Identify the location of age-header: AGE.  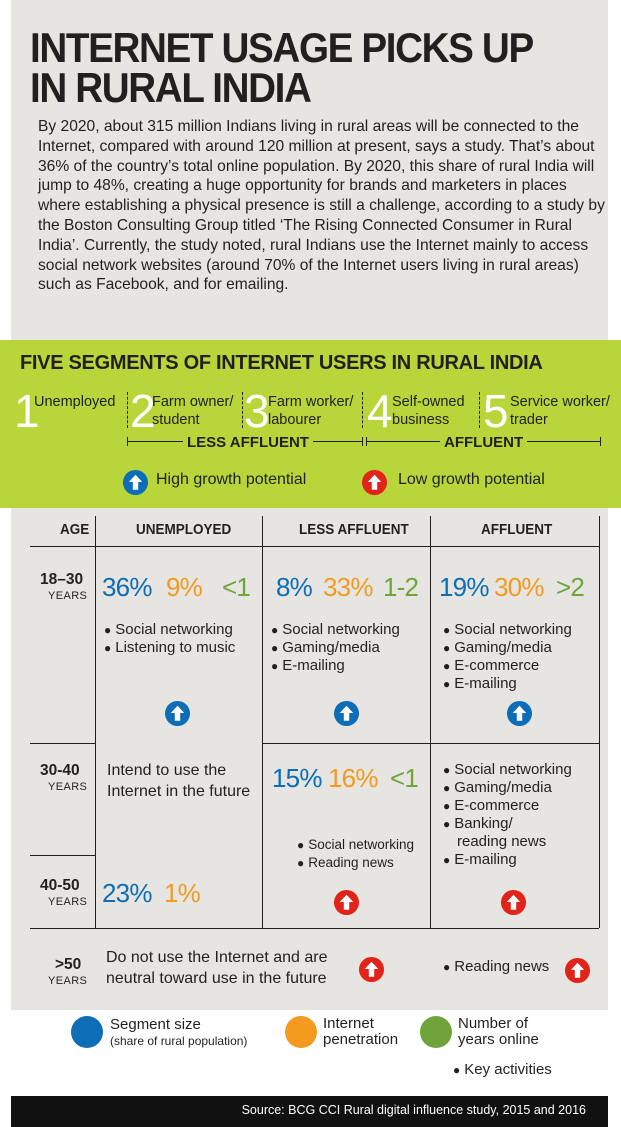
(75, 529).